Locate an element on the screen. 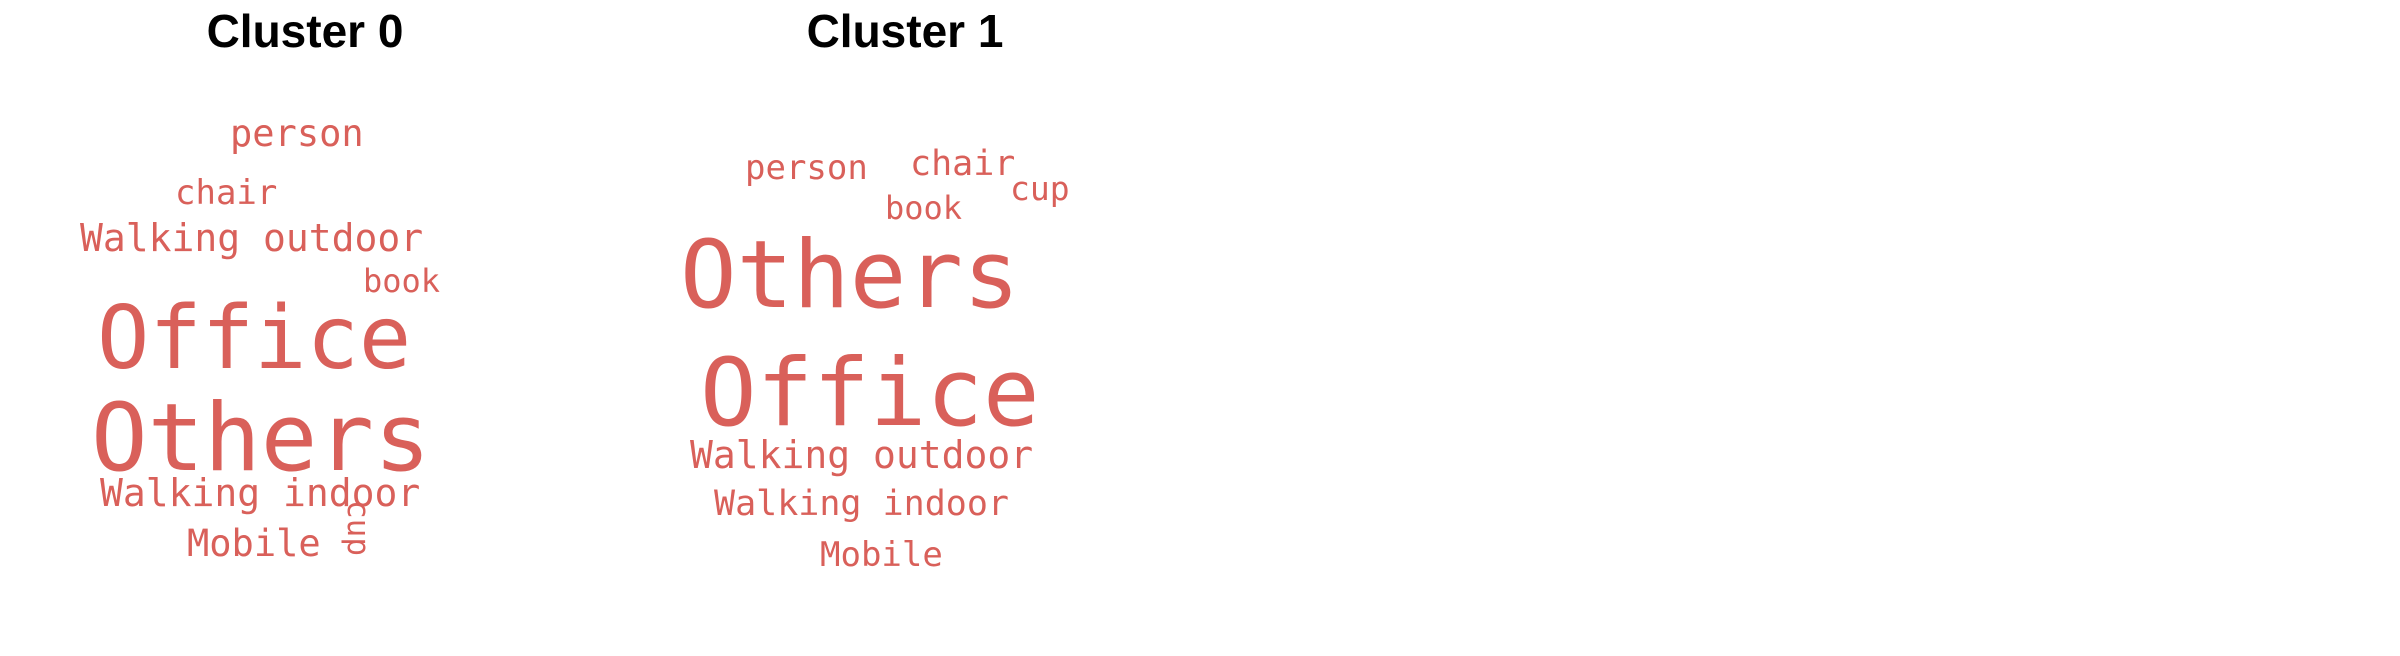 This screenshot has width=2400, height=656. cluster-0-title: Cluster 0 is located at coordinates (305, 31).